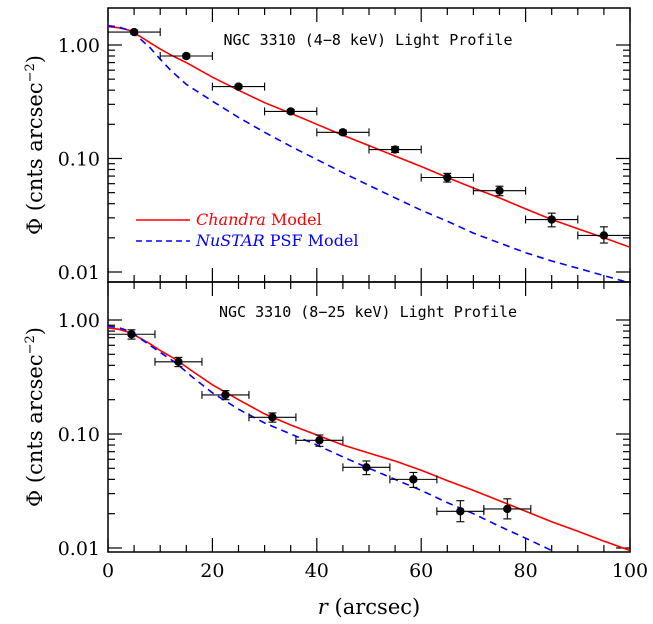 This screenshot has width=653, height=624. What do you see at coordinates (526, 571) in the screenshot?
I see `x-tick-label: 80` at bounding box center [526, 571].